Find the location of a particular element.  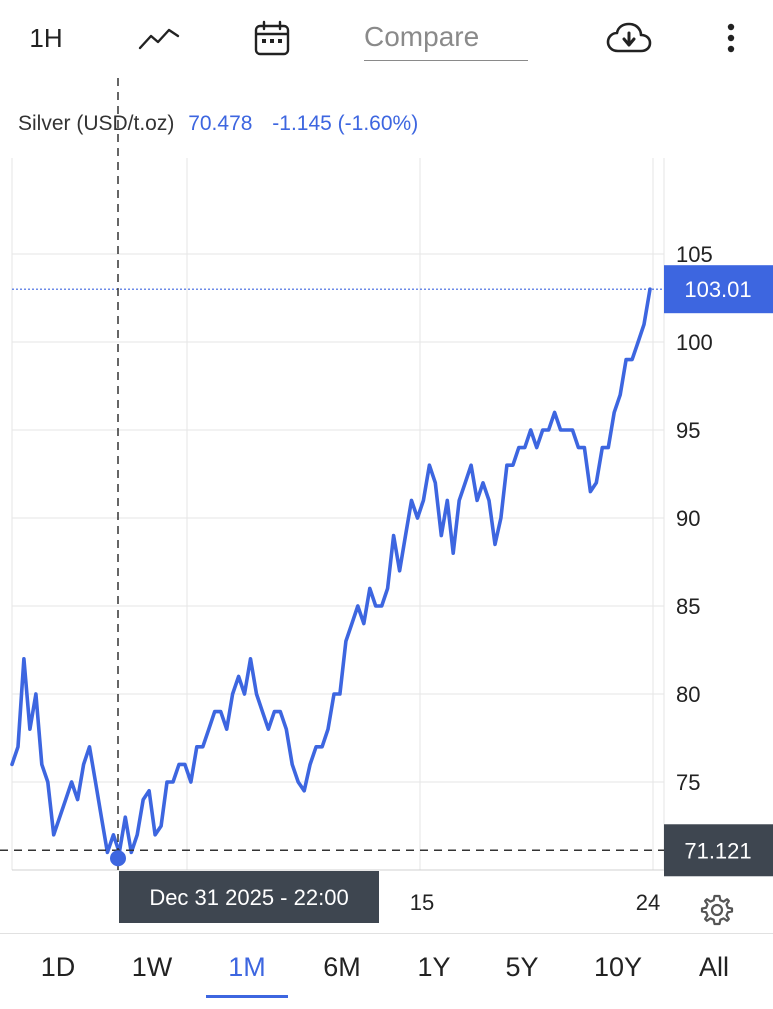

last-price-text: 103.01 is located at coordinates (717, 289).